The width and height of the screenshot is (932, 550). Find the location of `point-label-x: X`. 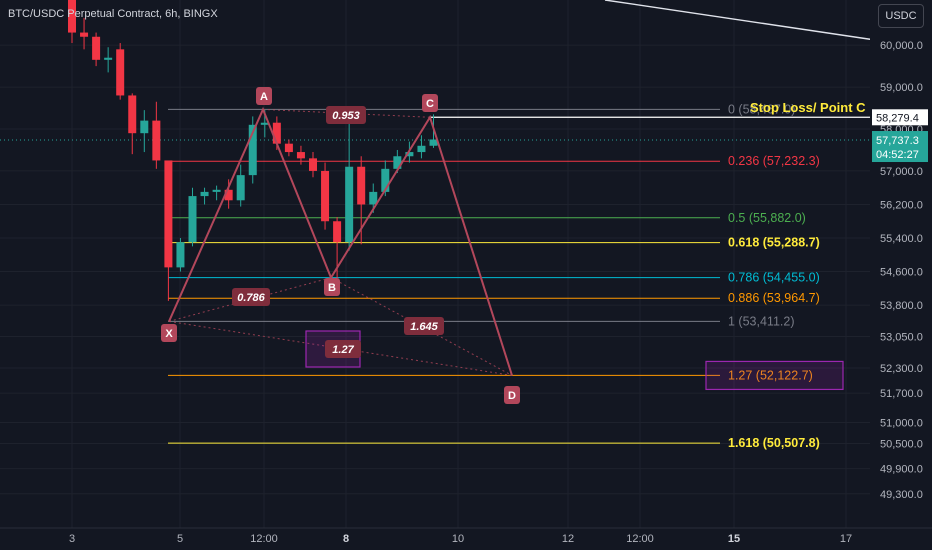

point-label-x: X is located at coordinates (169, 334).